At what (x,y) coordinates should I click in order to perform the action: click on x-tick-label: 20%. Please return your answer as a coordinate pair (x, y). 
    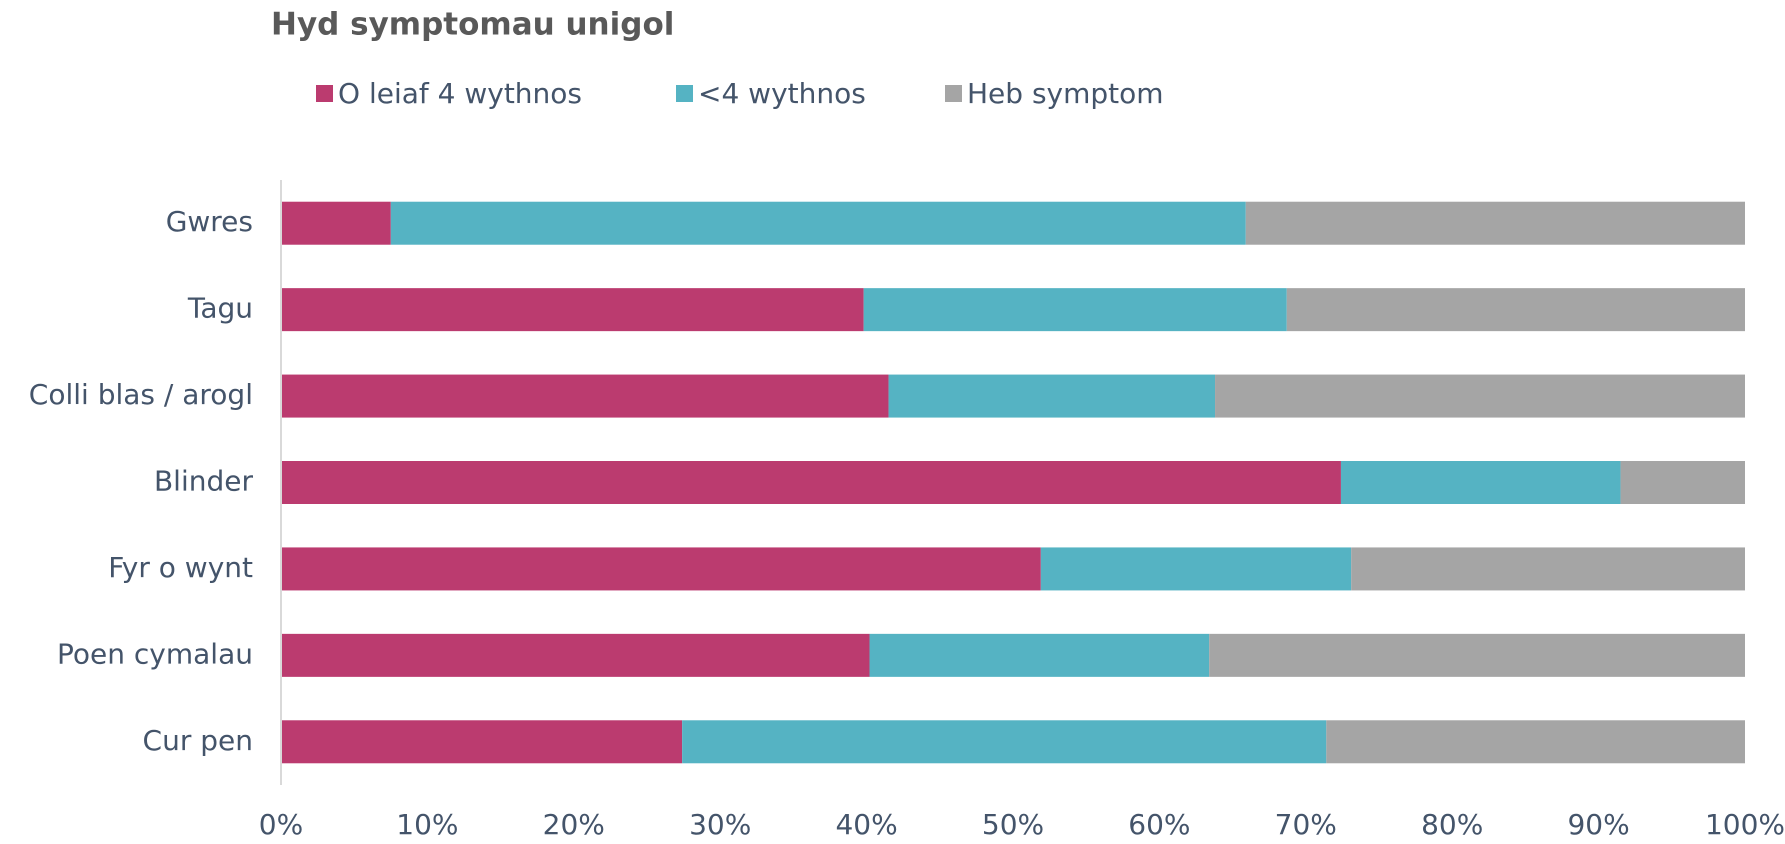
    Looking at the image, I should click on (574, 824).